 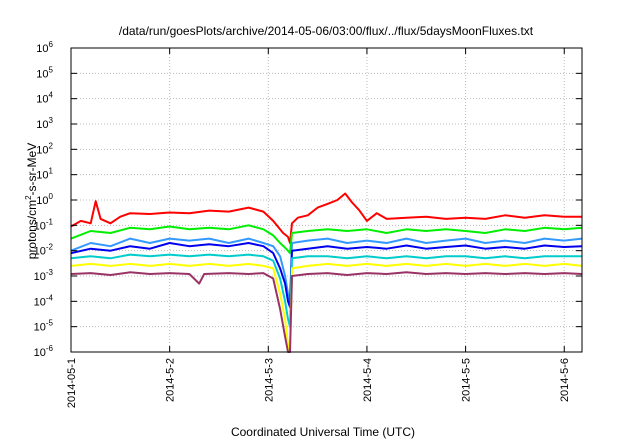 I want to click on y-tick-label: 10⁶, so click(x=44, y=47).